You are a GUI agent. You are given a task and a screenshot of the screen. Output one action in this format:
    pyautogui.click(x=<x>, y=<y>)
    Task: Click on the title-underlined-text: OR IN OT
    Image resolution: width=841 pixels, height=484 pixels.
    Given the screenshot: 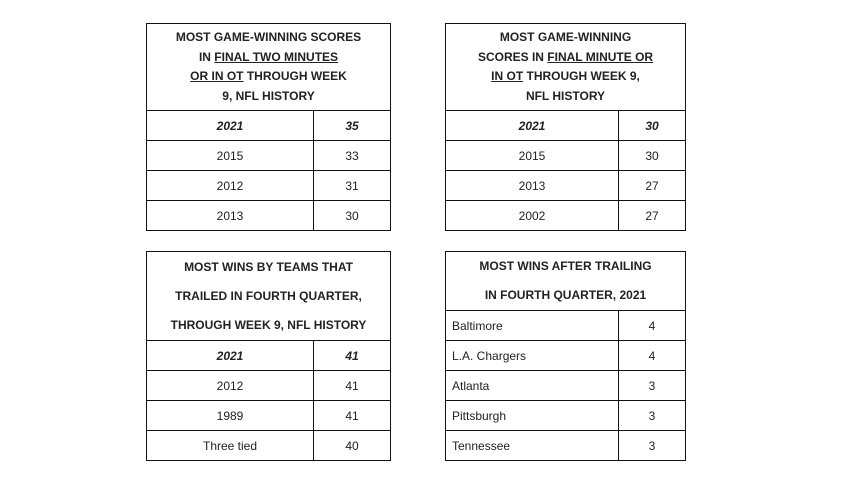 What is the action you would take?
    pyautogui.click(x=217, y=76)
    